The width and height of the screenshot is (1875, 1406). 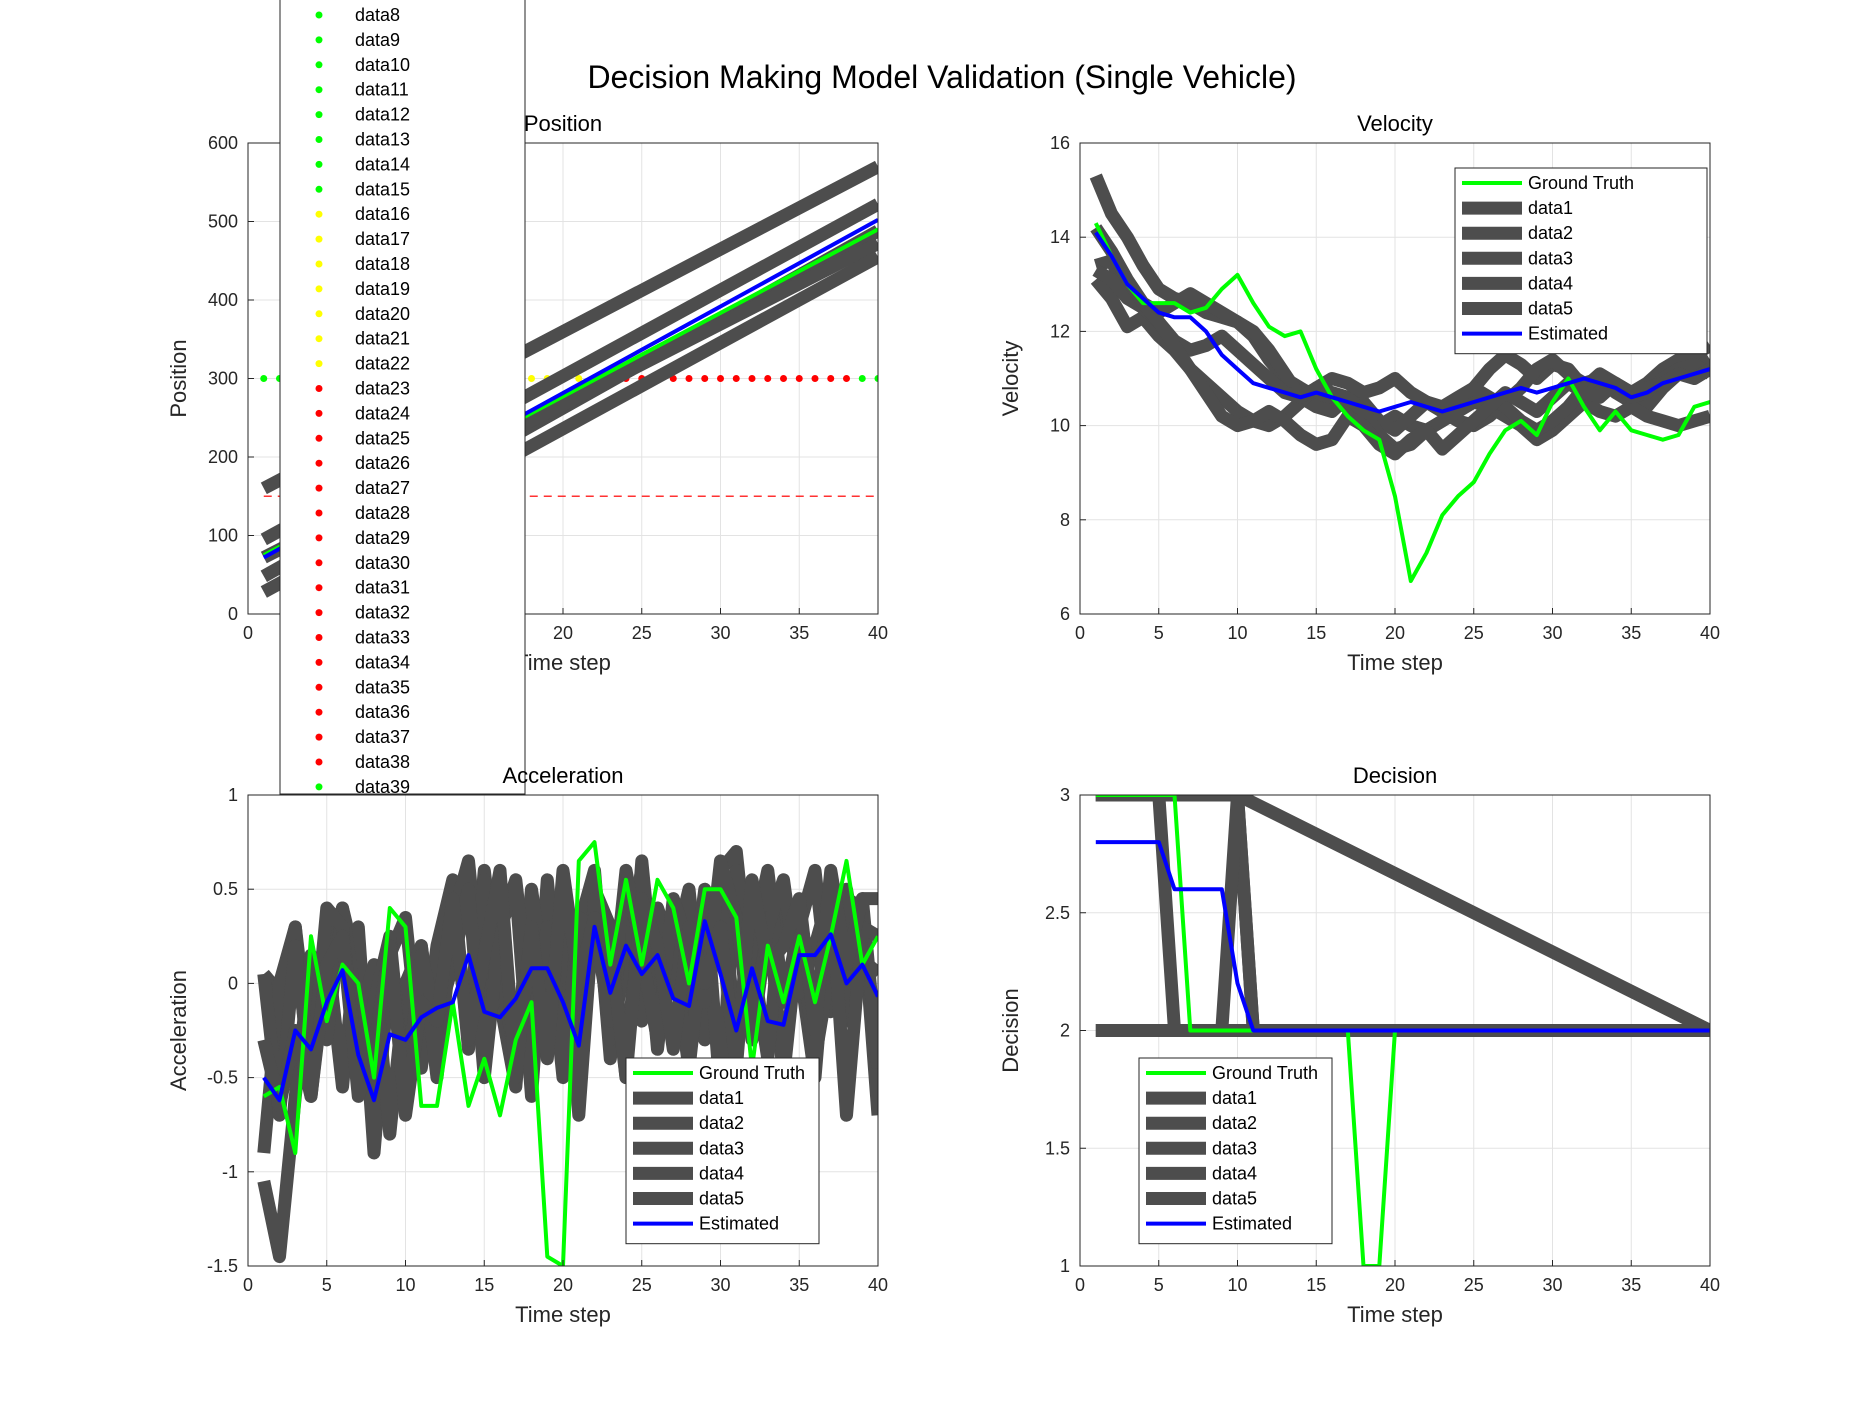 I want to click on legend-label: data16, so click(x=382, y=214).